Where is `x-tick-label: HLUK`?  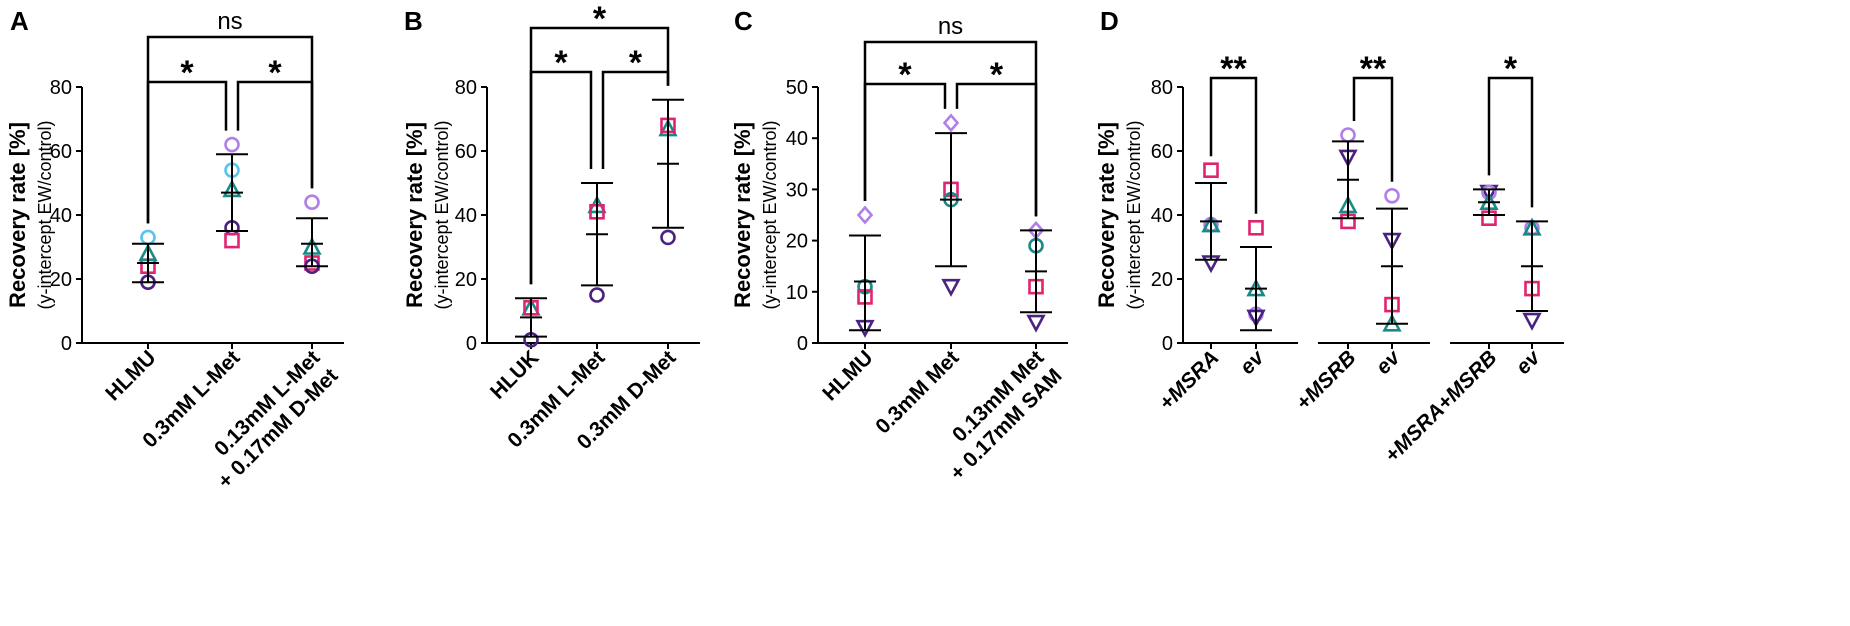
x-tick-label: HLUK is located at coordinates (515, 375).